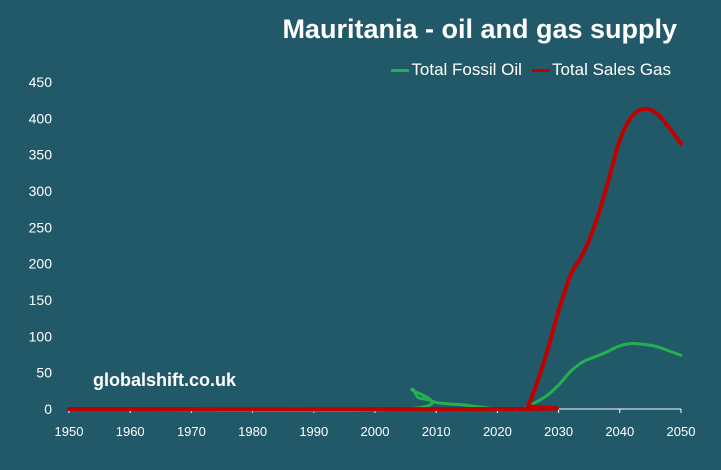 The width and height of the screenshot is (721, 470). I want to click on y-tick-label: 200, so click(41, 264).